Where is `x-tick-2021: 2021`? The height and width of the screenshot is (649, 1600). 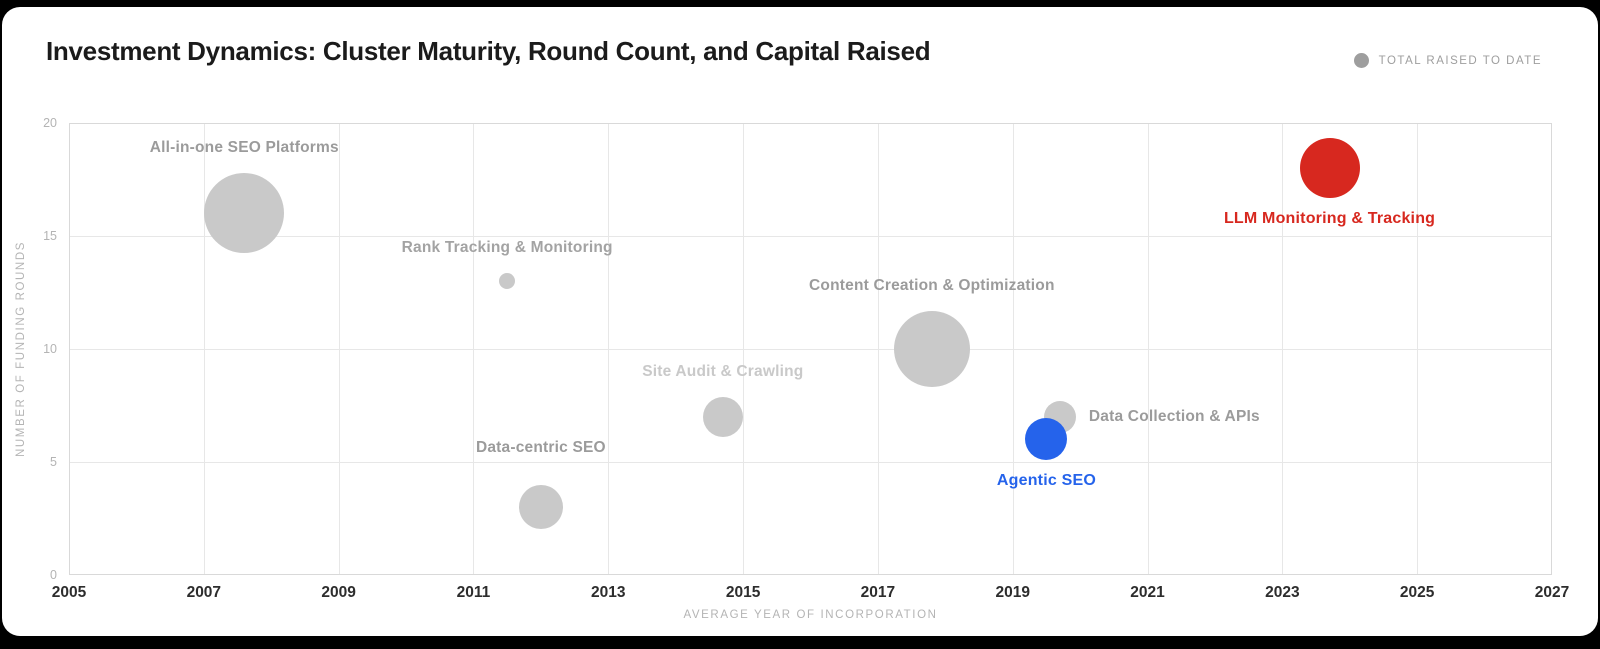 x-tick-2021: 2021 is located at coordinates (1147, 592).